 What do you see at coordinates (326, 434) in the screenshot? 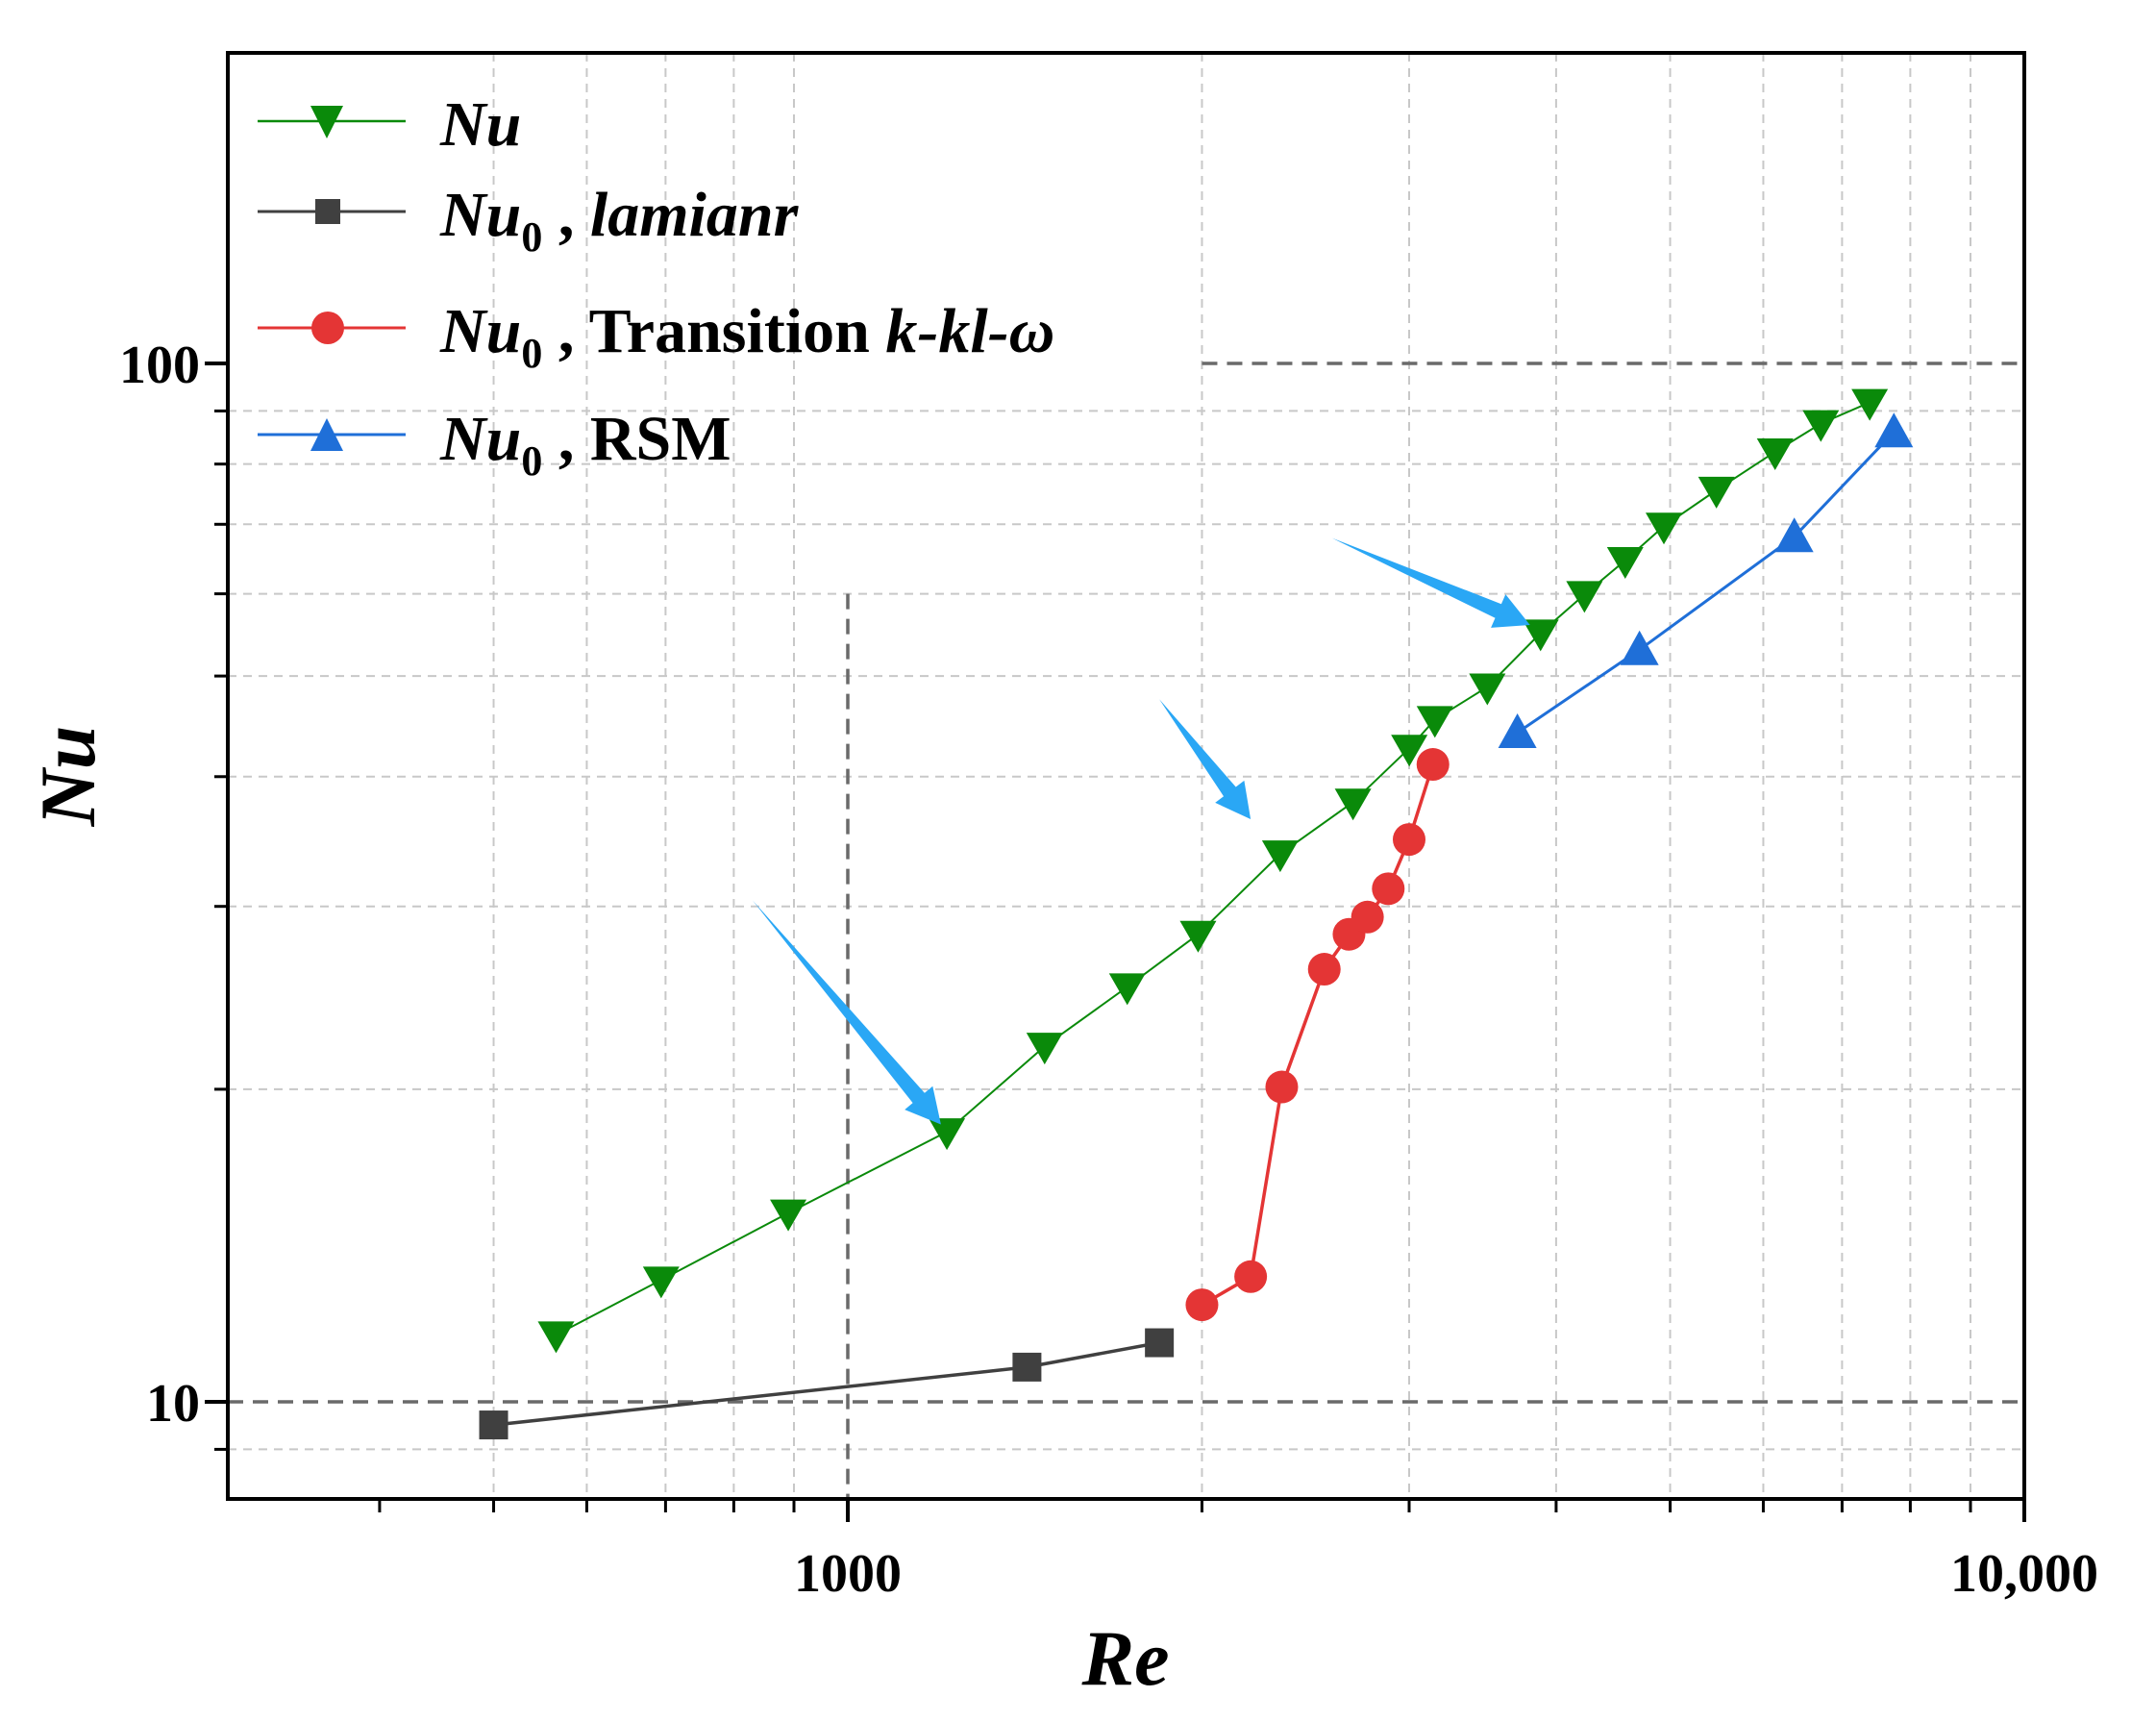
I see `legend-marker-rsm` at bounding box center [326, 434].